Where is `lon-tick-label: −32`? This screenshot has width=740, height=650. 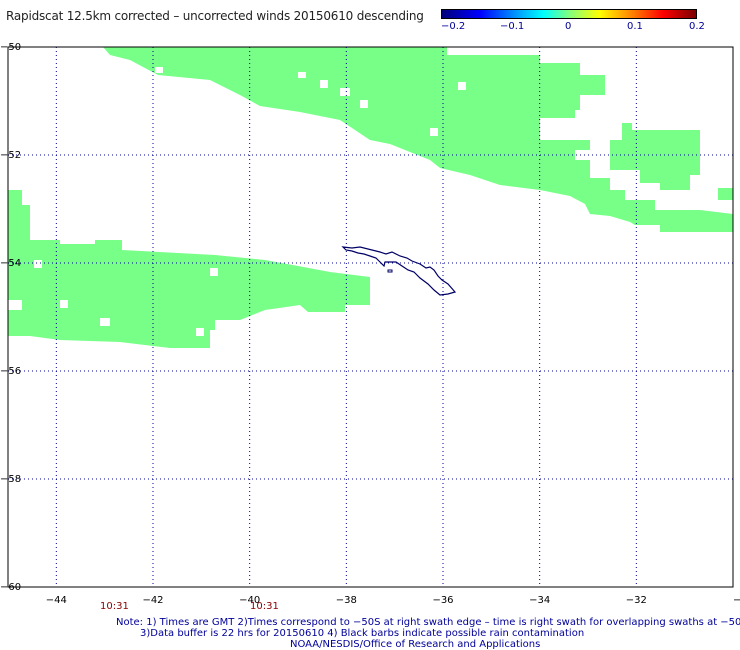
lon-tick-label: −32 is located at coordinates (636, 600).